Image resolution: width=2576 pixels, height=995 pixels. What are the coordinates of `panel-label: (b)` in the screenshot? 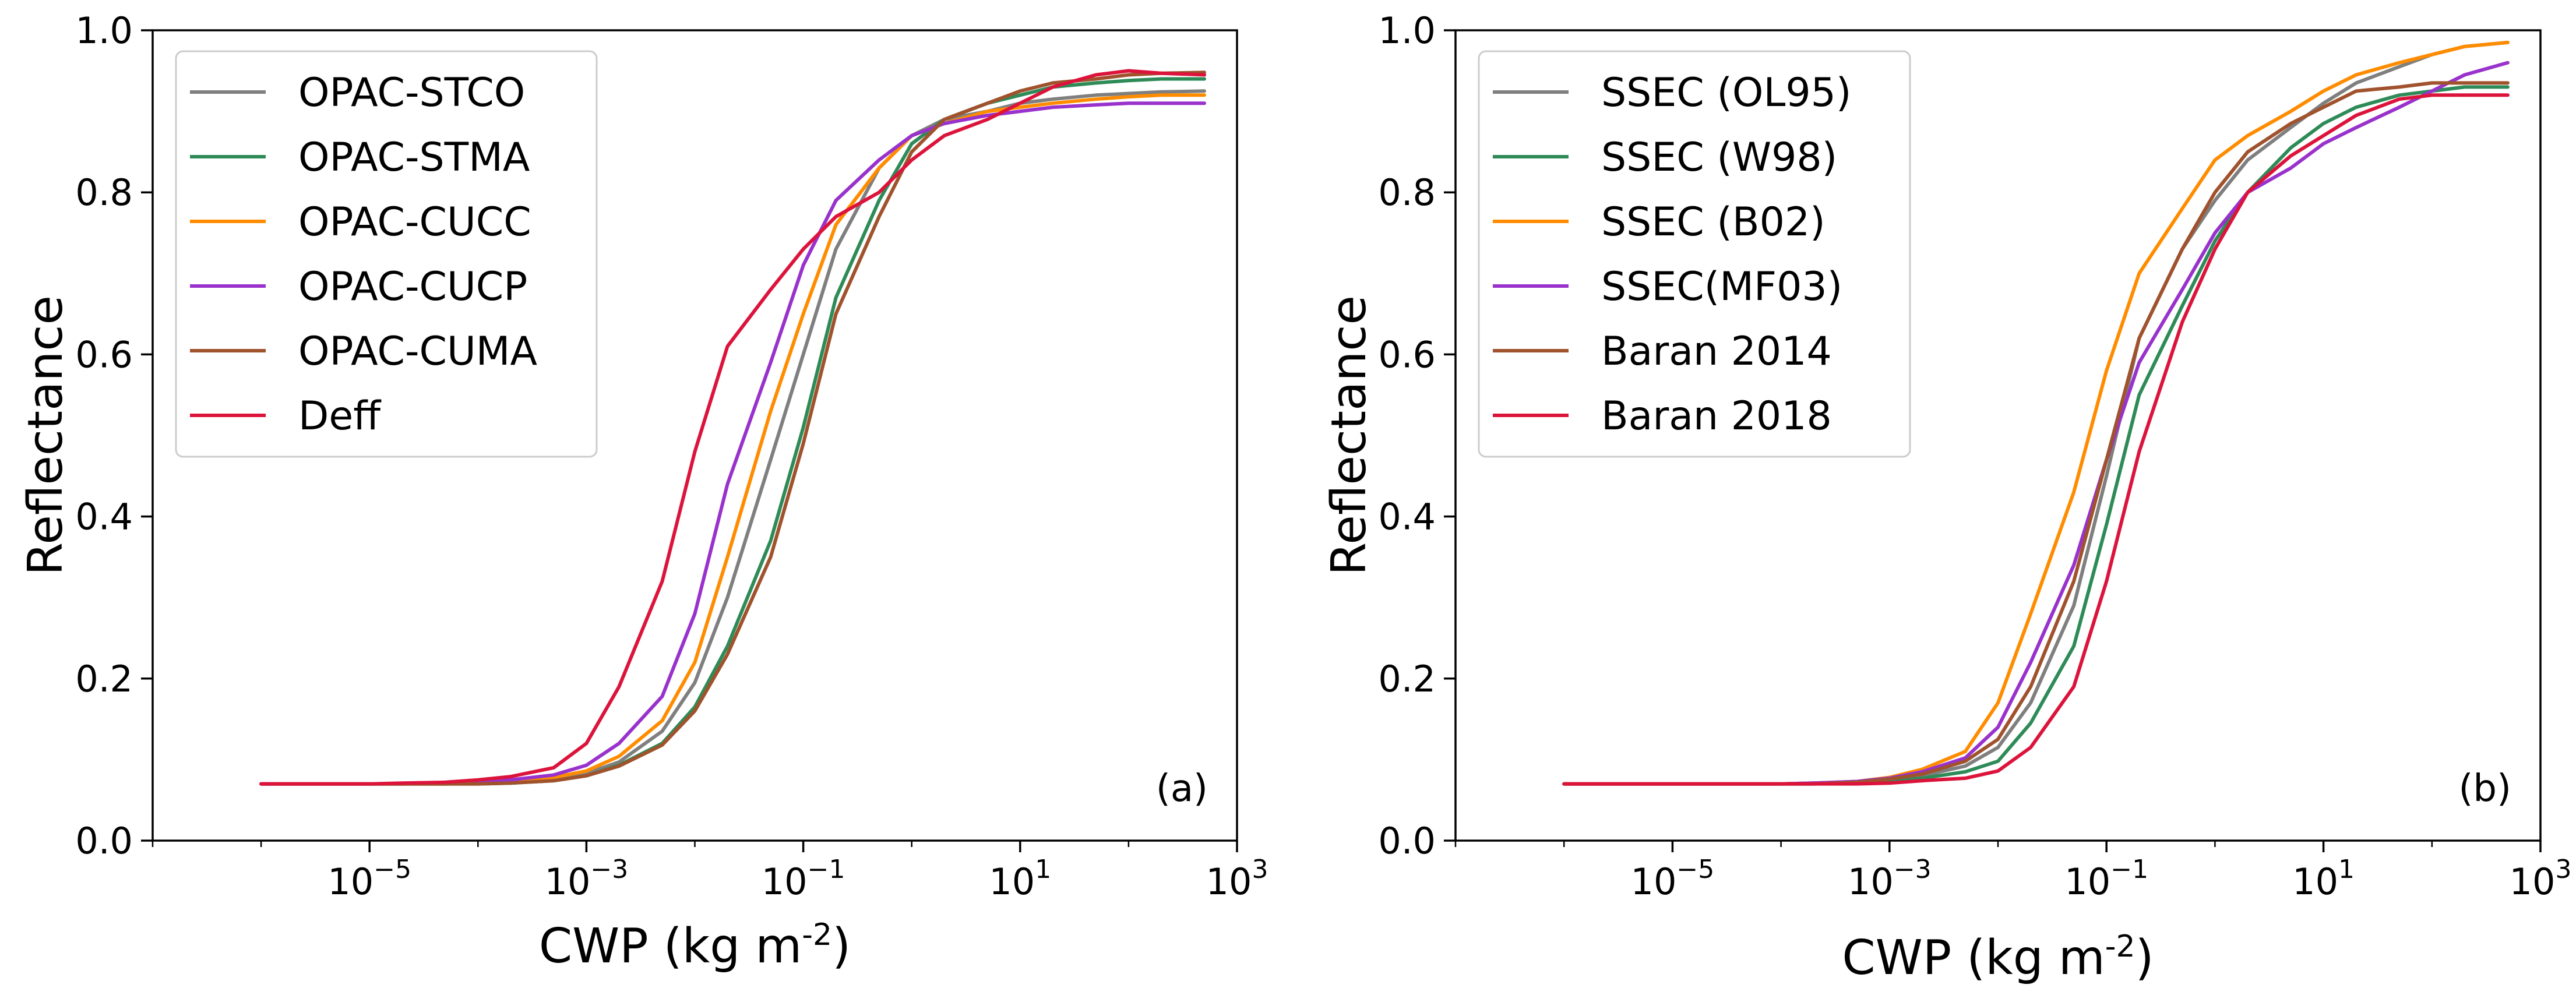 It's located at (2485, 788).